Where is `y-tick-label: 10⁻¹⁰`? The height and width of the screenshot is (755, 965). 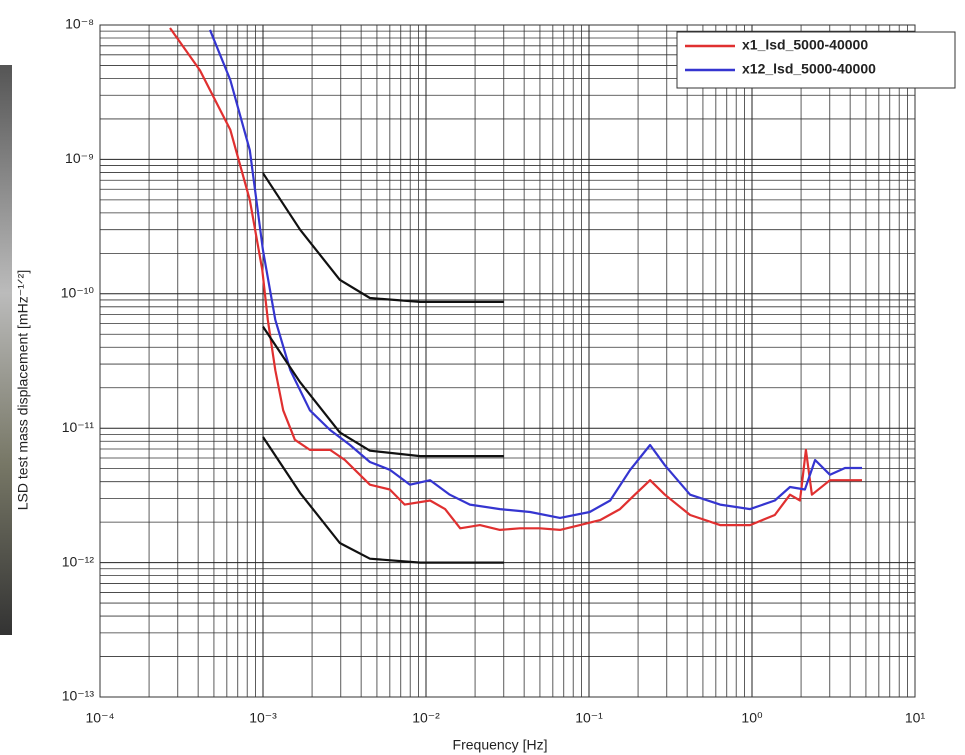
y-tick-label: 10⁻¹⁰ is located at coordinates (78, 293).